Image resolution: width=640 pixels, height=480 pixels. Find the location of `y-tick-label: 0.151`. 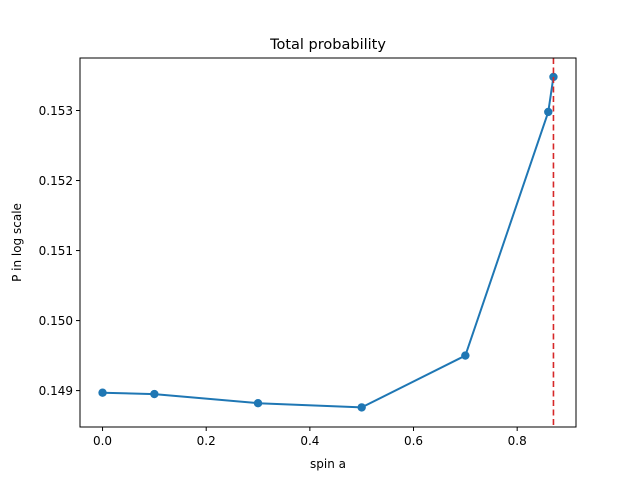

y-tick-label: 0.151 is located at coordinates (56, 251).